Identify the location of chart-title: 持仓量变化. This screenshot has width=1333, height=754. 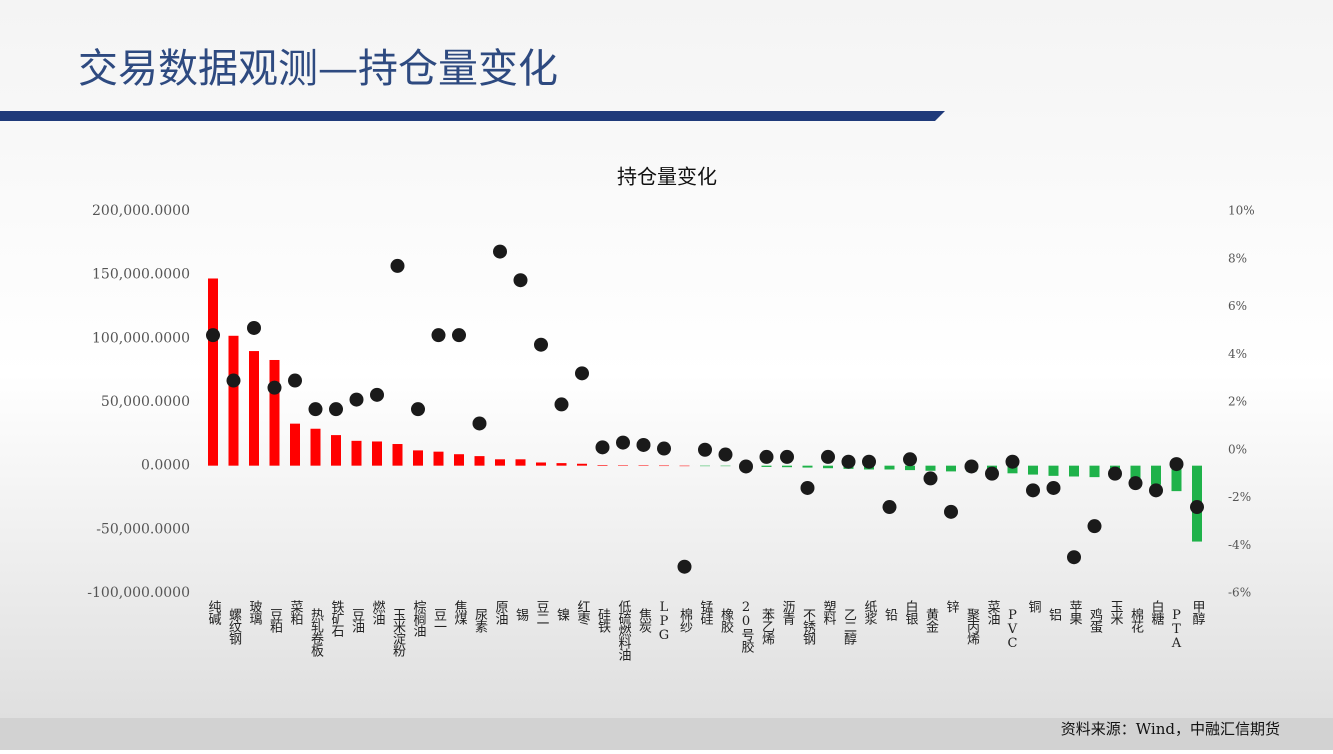
(667, 177).